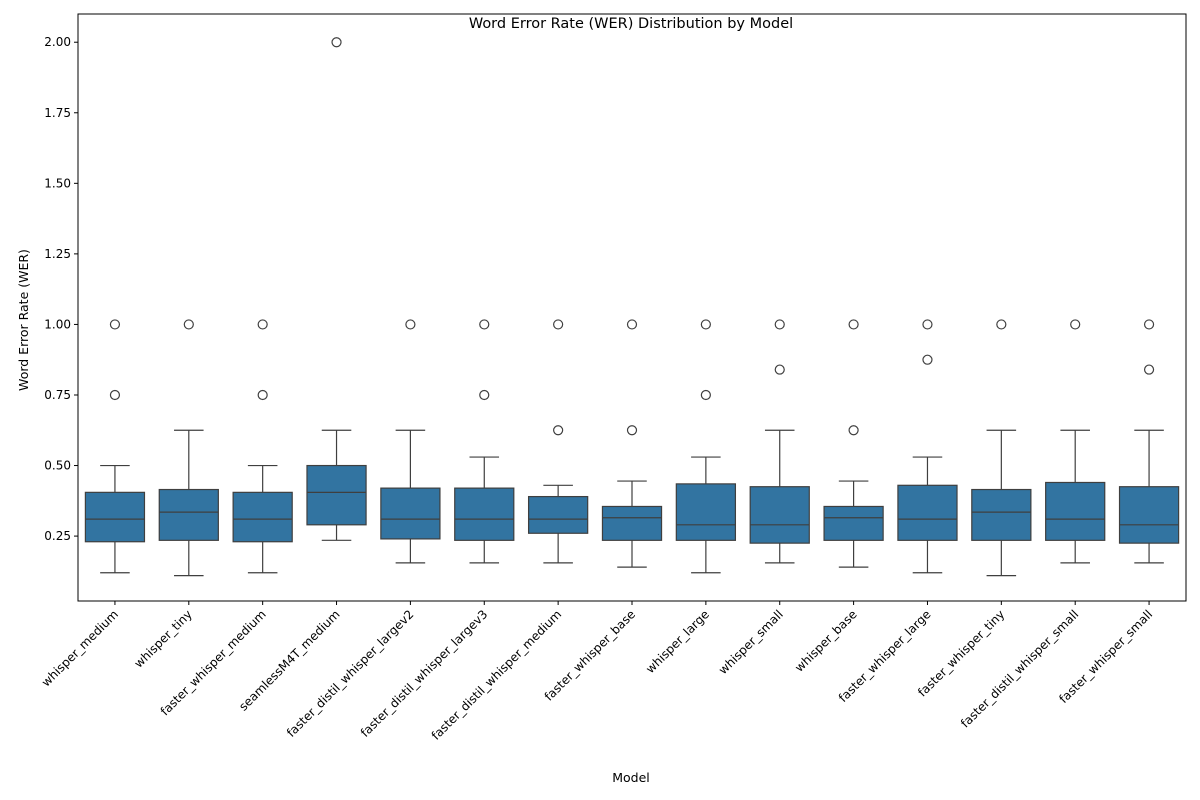 The width and height of the screenshot is (1200, 800). I want to click on y-tick-label: 1.50, so click(57, 183).